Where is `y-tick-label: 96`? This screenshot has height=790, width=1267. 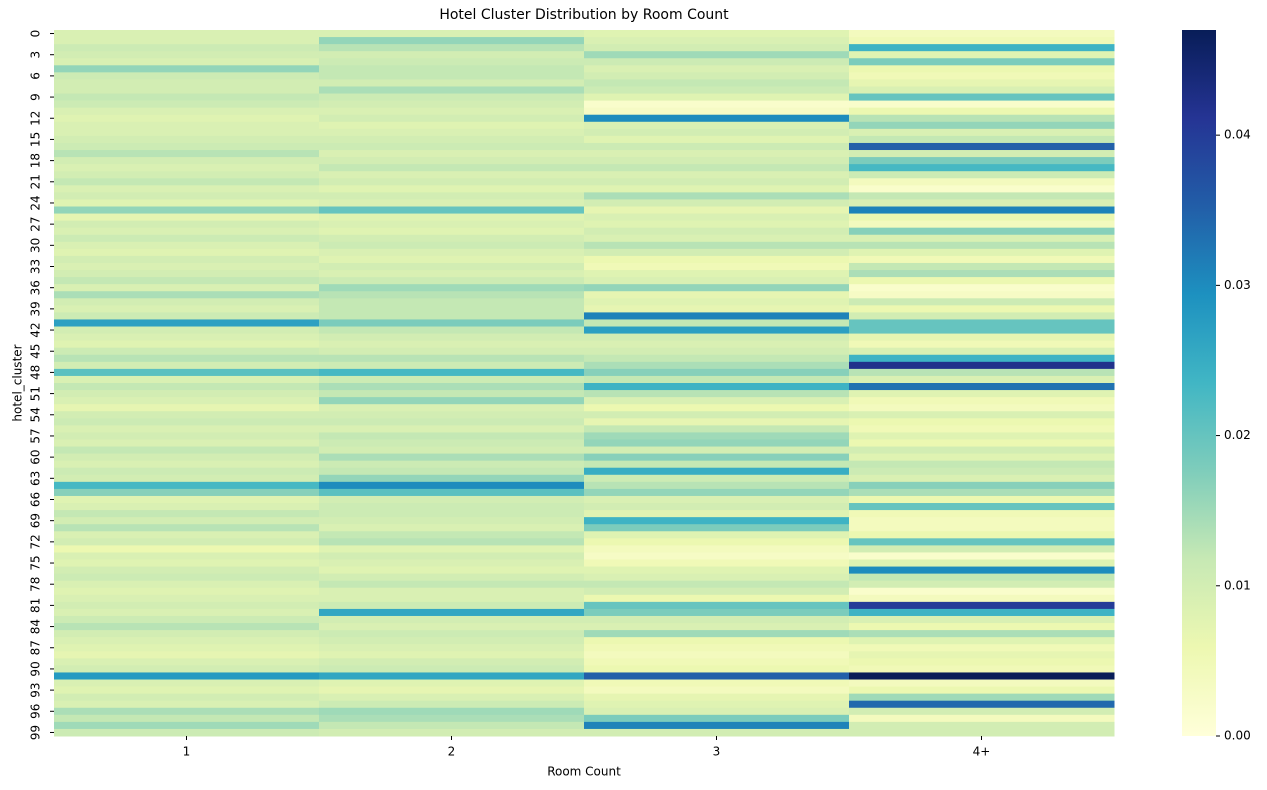 y-tick-label: 96 is located at coordinates (36, 711).